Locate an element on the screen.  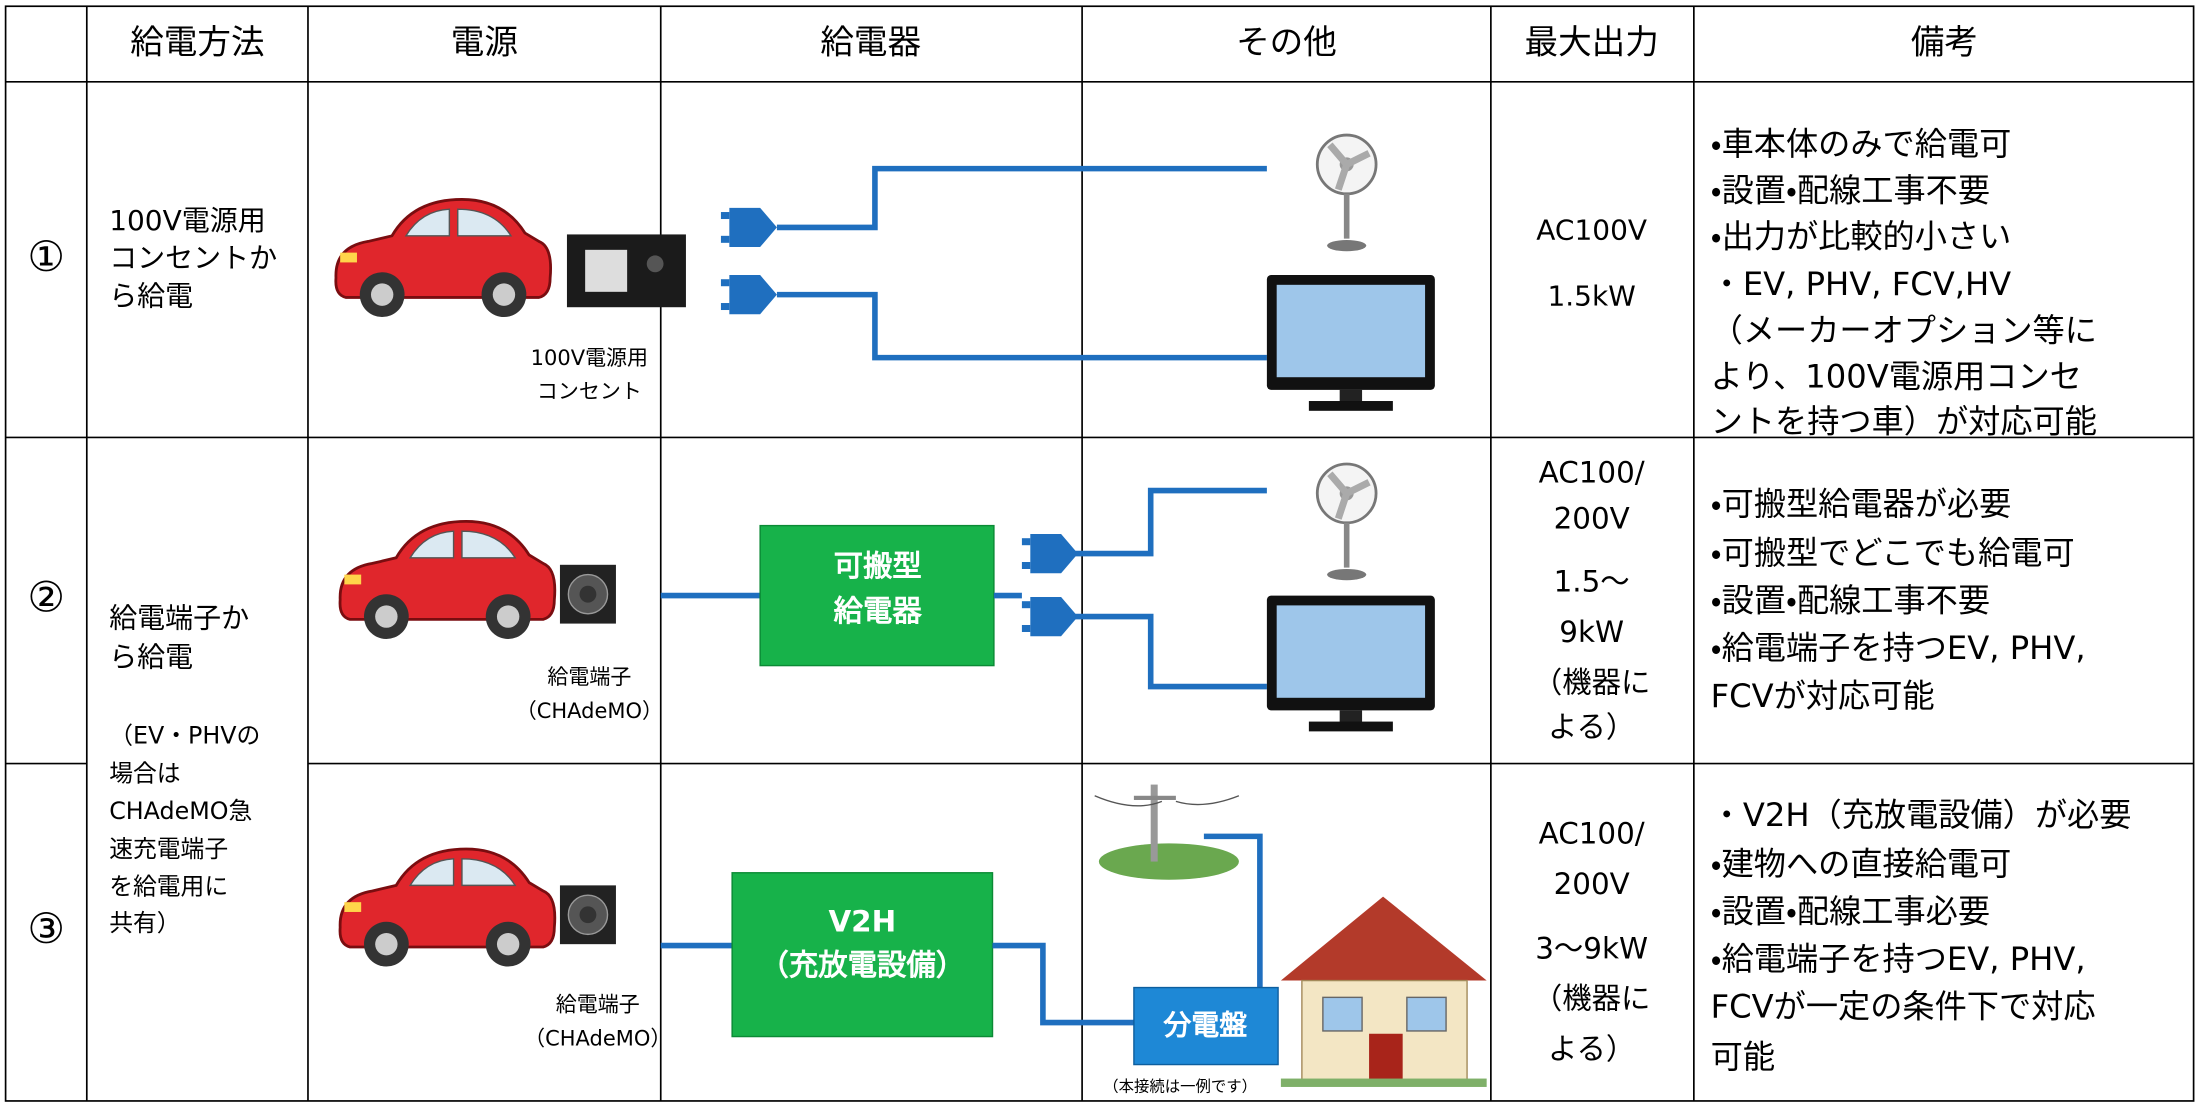
caption: コンセント is located at coordinates (589, 392).